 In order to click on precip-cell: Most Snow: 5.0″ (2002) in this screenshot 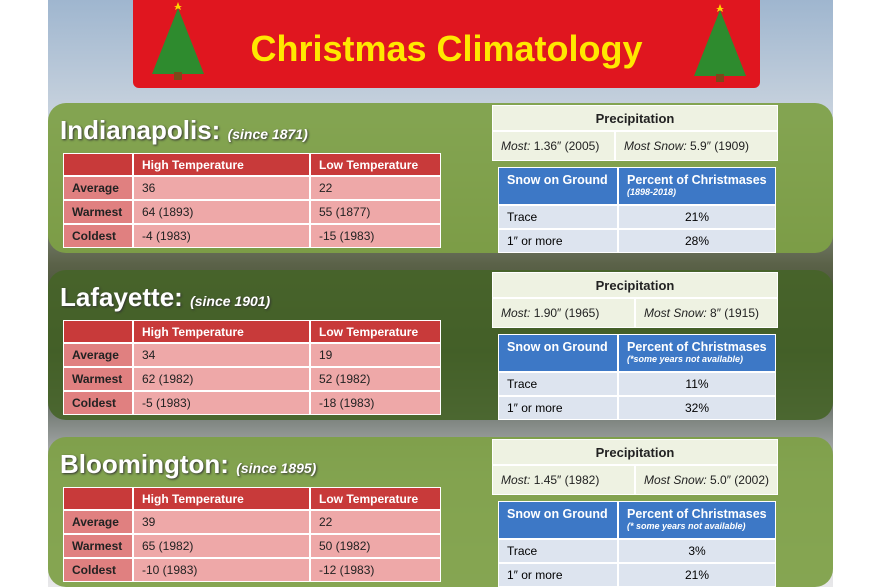, I will do `click(706, 480)`.